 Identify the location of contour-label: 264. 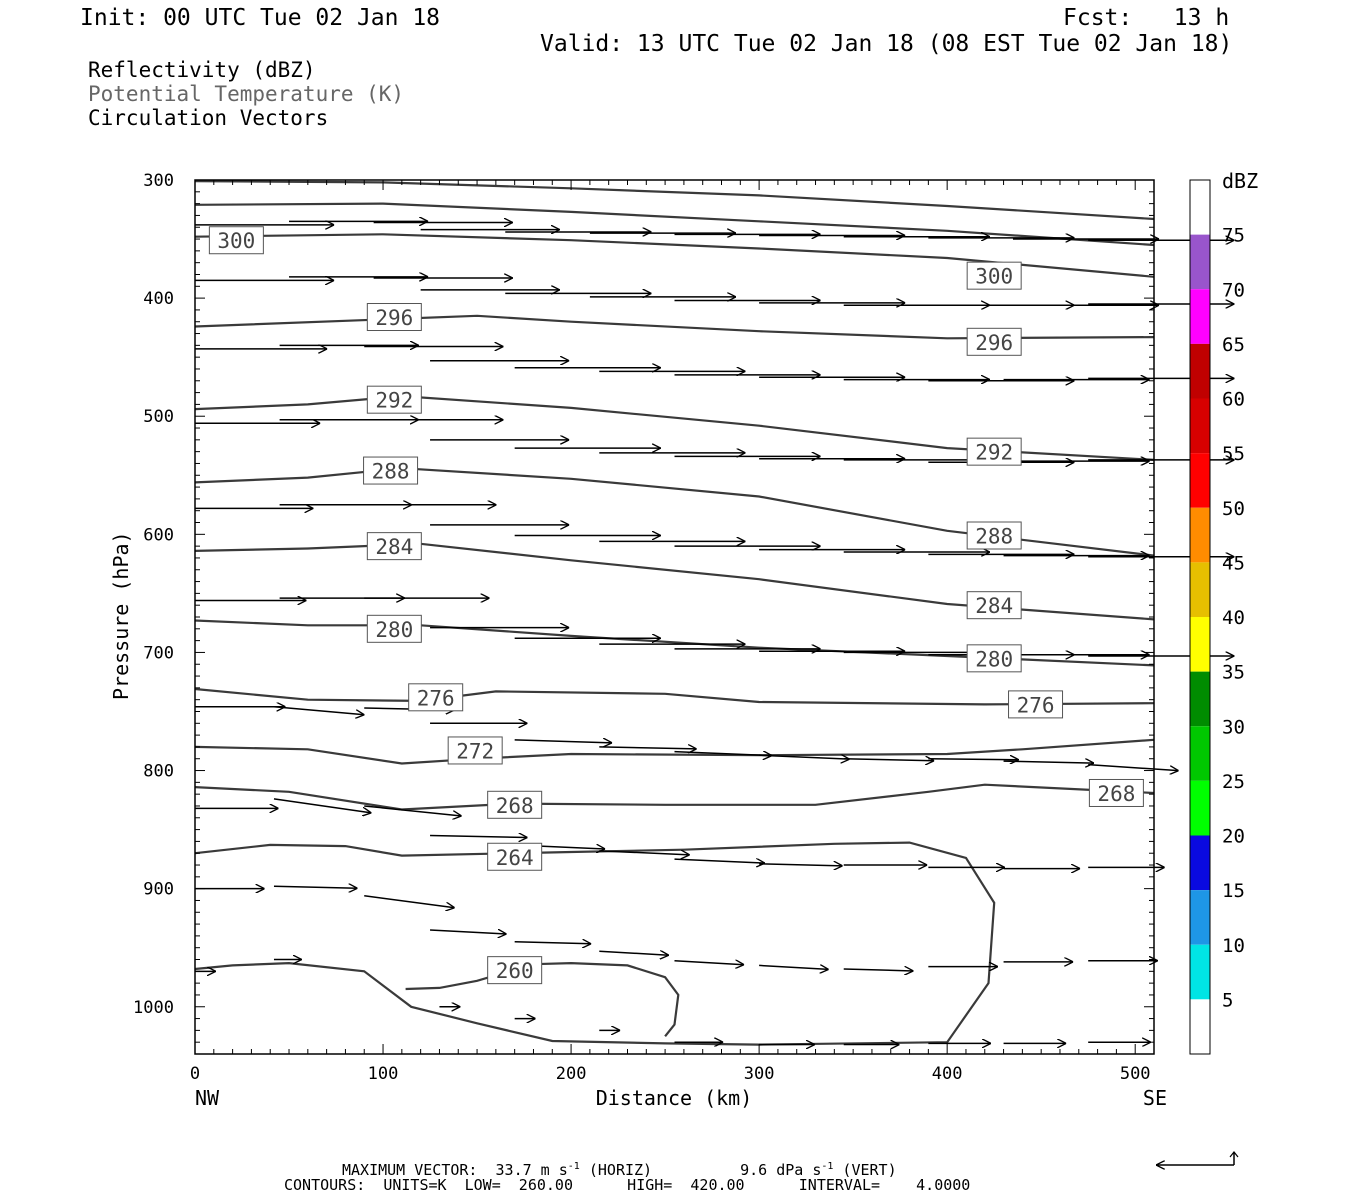
(515, 858).